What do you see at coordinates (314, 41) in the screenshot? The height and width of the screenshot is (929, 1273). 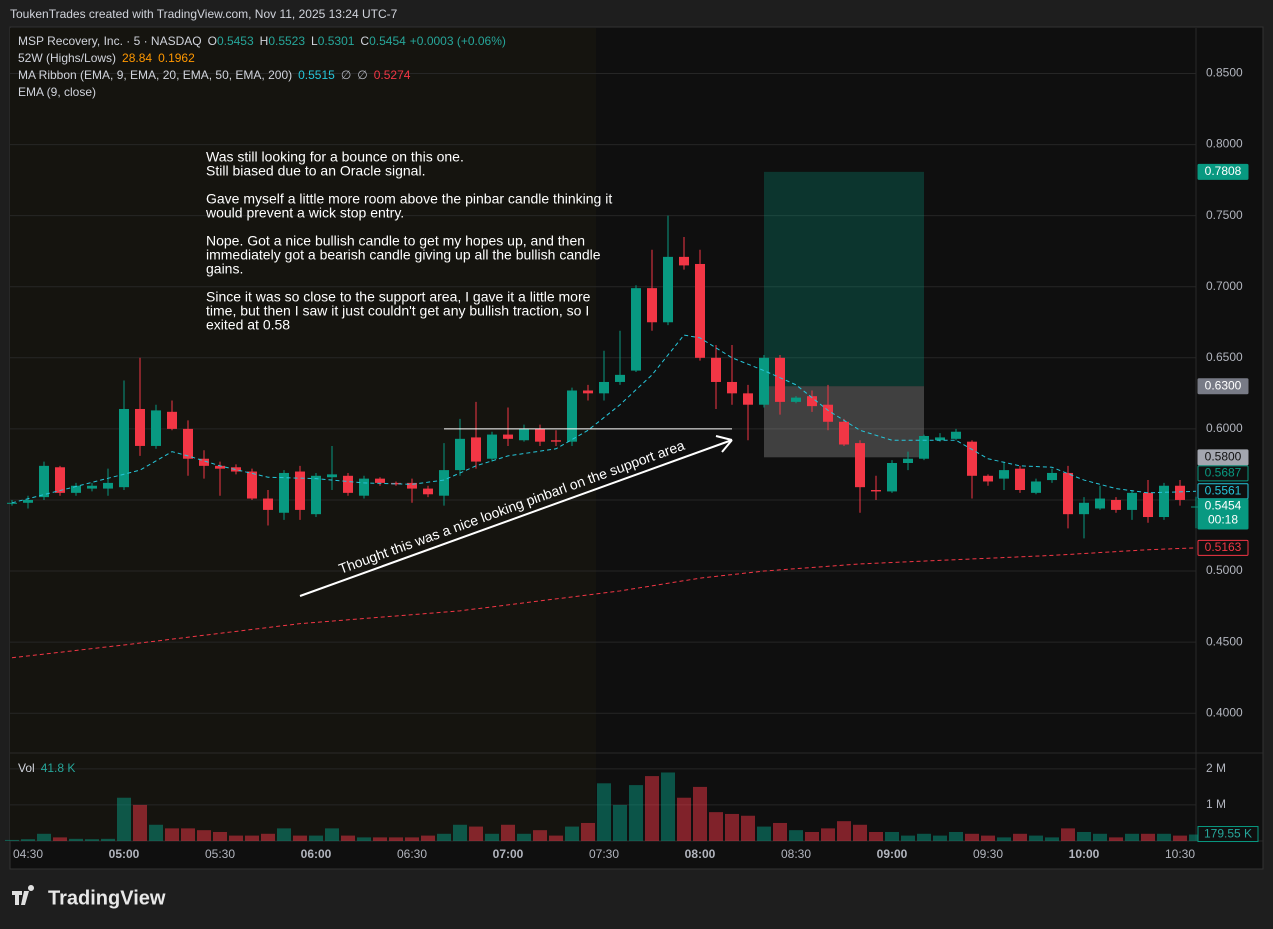 I see `ohlc-key: L` at bounding box center [314, 41].